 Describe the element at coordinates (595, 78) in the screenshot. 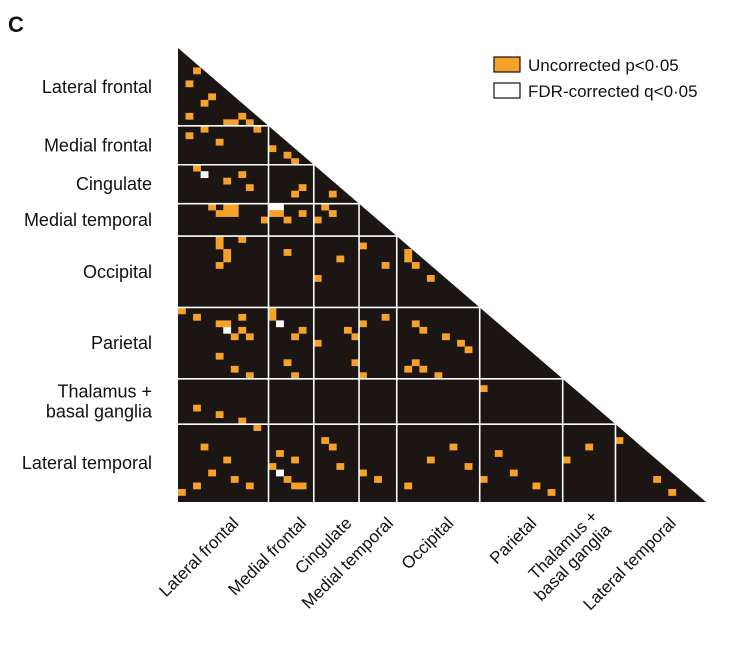

I see `legend: Uncorrected p<0·05 FDR-corrected q<0·05` at that location.